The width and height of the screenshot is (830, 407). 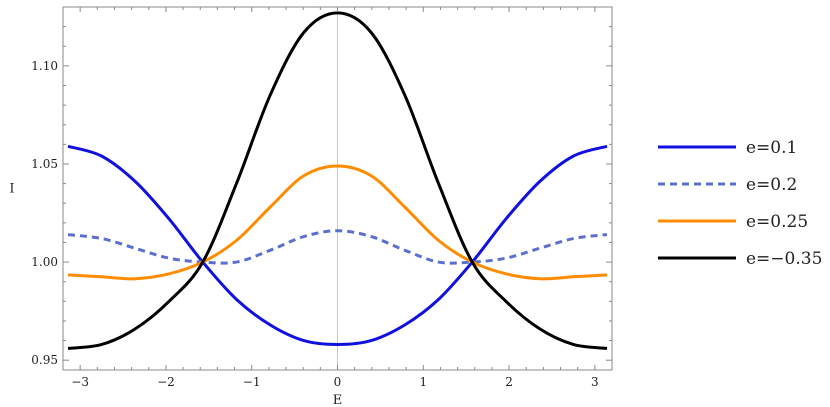 What do you see at coordinates (338, 400) in the screenshot?
I see `x-axis-title: E` at bounding box center [338, 400].